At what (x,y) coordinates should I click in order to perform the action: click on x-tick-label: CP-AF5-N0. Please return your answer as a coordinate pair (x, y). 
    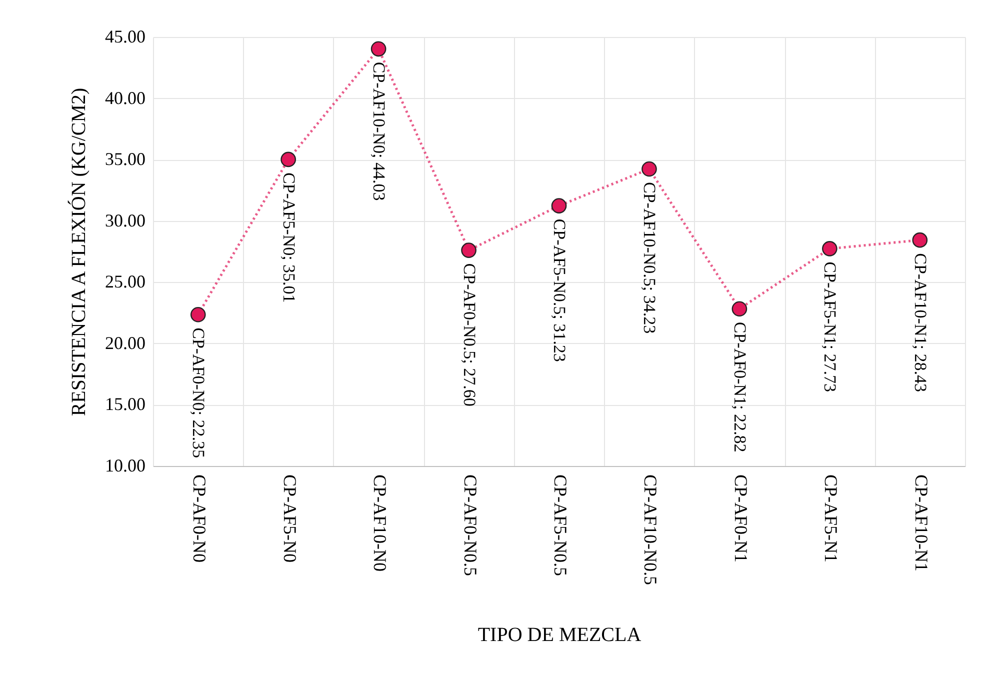
    Looking at the image, I should click on (290, 518).